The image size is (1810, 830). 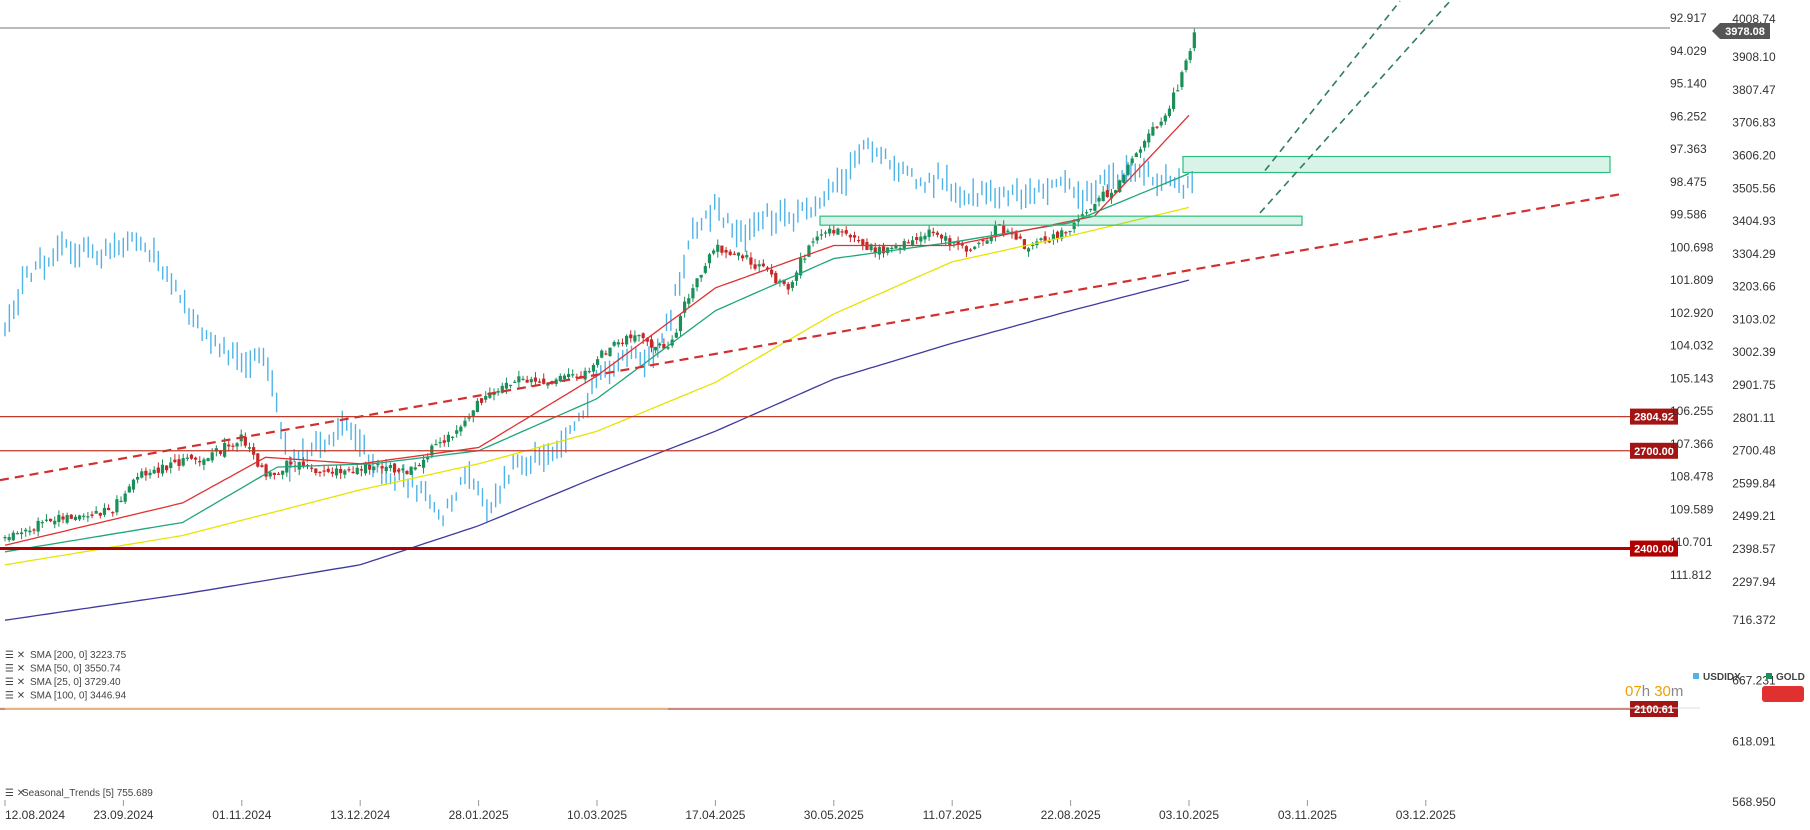 I want to click on indicator-axis-label: 568.950, so click(x=1754, y=802).